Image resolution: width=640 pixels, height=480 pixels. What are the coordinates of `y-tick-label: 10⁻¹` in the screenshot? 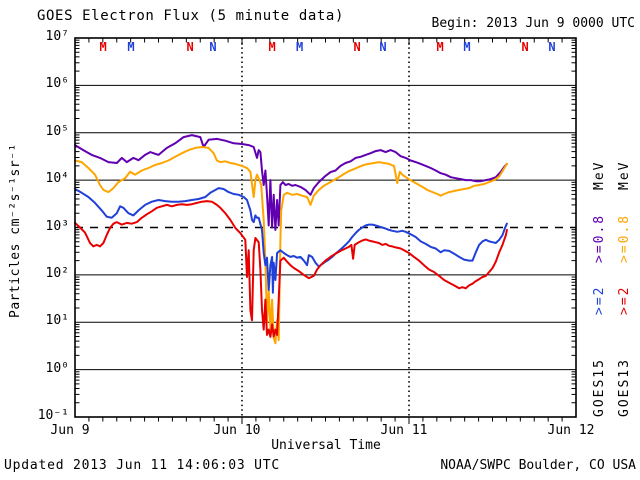 It's located at (53, 415).